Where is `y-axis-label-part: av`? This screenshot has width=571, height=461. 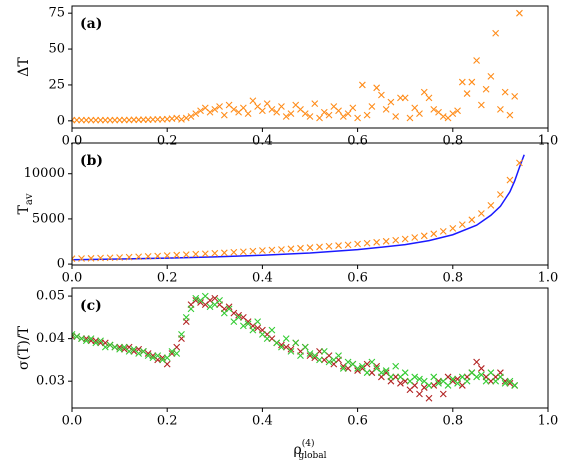 y-axis-label-part: av is located at coordinates (29, 199).